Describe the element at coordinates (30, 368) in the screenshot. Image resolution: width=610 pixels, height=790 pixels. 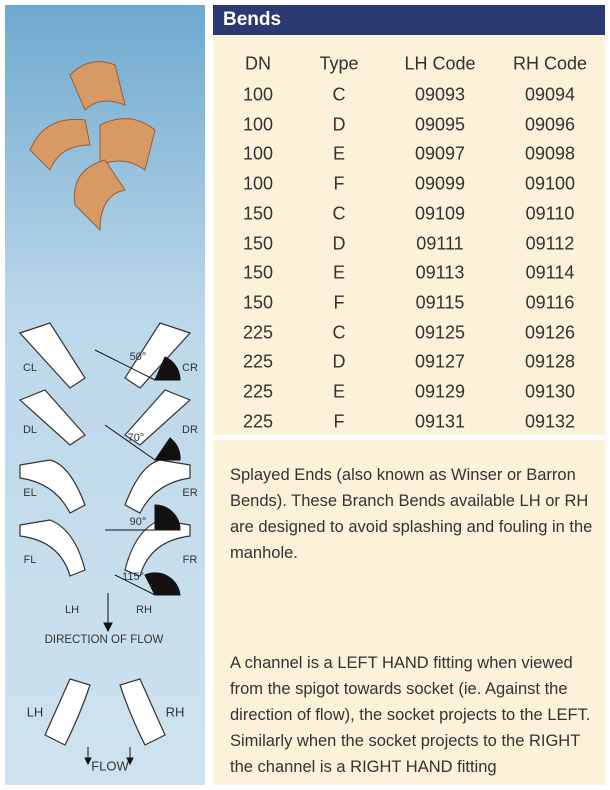
I see `diagram-label: CL` at that location.